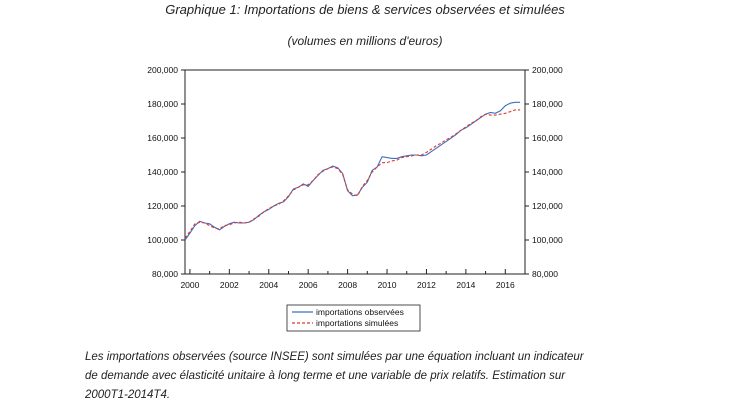 This screenshot has width=730, height=410. What do you see at coordinates (352, 174) in the screenshot?
I see `series-line-simulated` at bounding box center [352, 174].